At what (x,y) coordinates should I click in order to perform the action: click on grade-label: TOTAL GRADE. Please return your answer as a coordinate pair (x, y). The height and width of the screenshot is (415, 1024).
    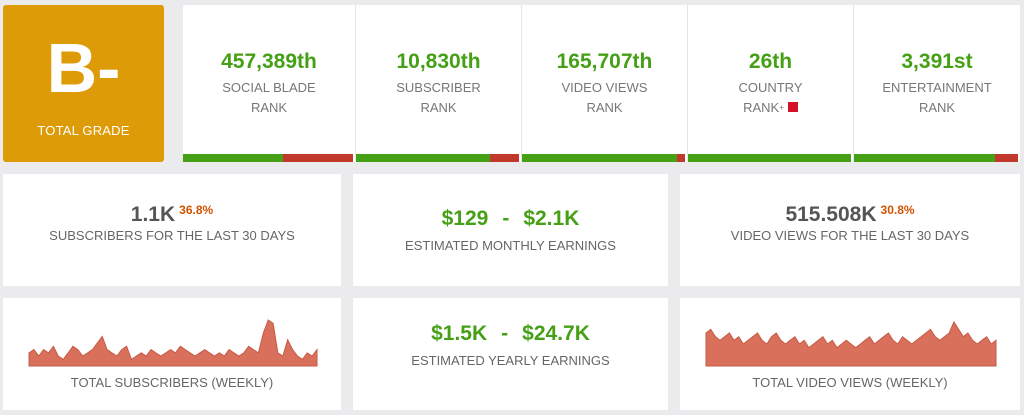
    Looking at the image, I should click on (83, 130).